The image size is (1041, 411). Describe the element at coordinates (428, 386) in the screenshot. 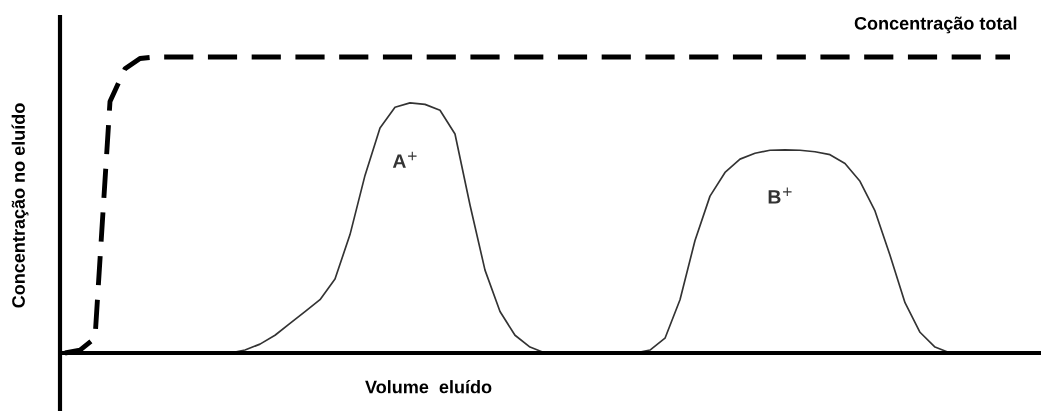

I see `x-axis-title: Volume eluído` at that location.